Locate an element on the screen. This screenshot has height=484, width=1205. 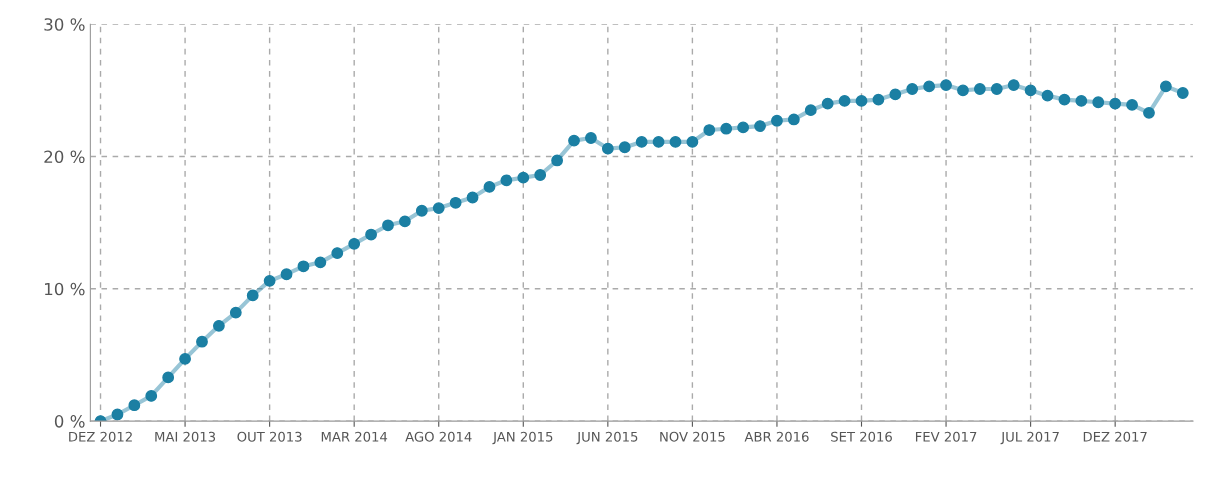
x-tick-label: ABR 2016 is located at coordinates (776, 436).